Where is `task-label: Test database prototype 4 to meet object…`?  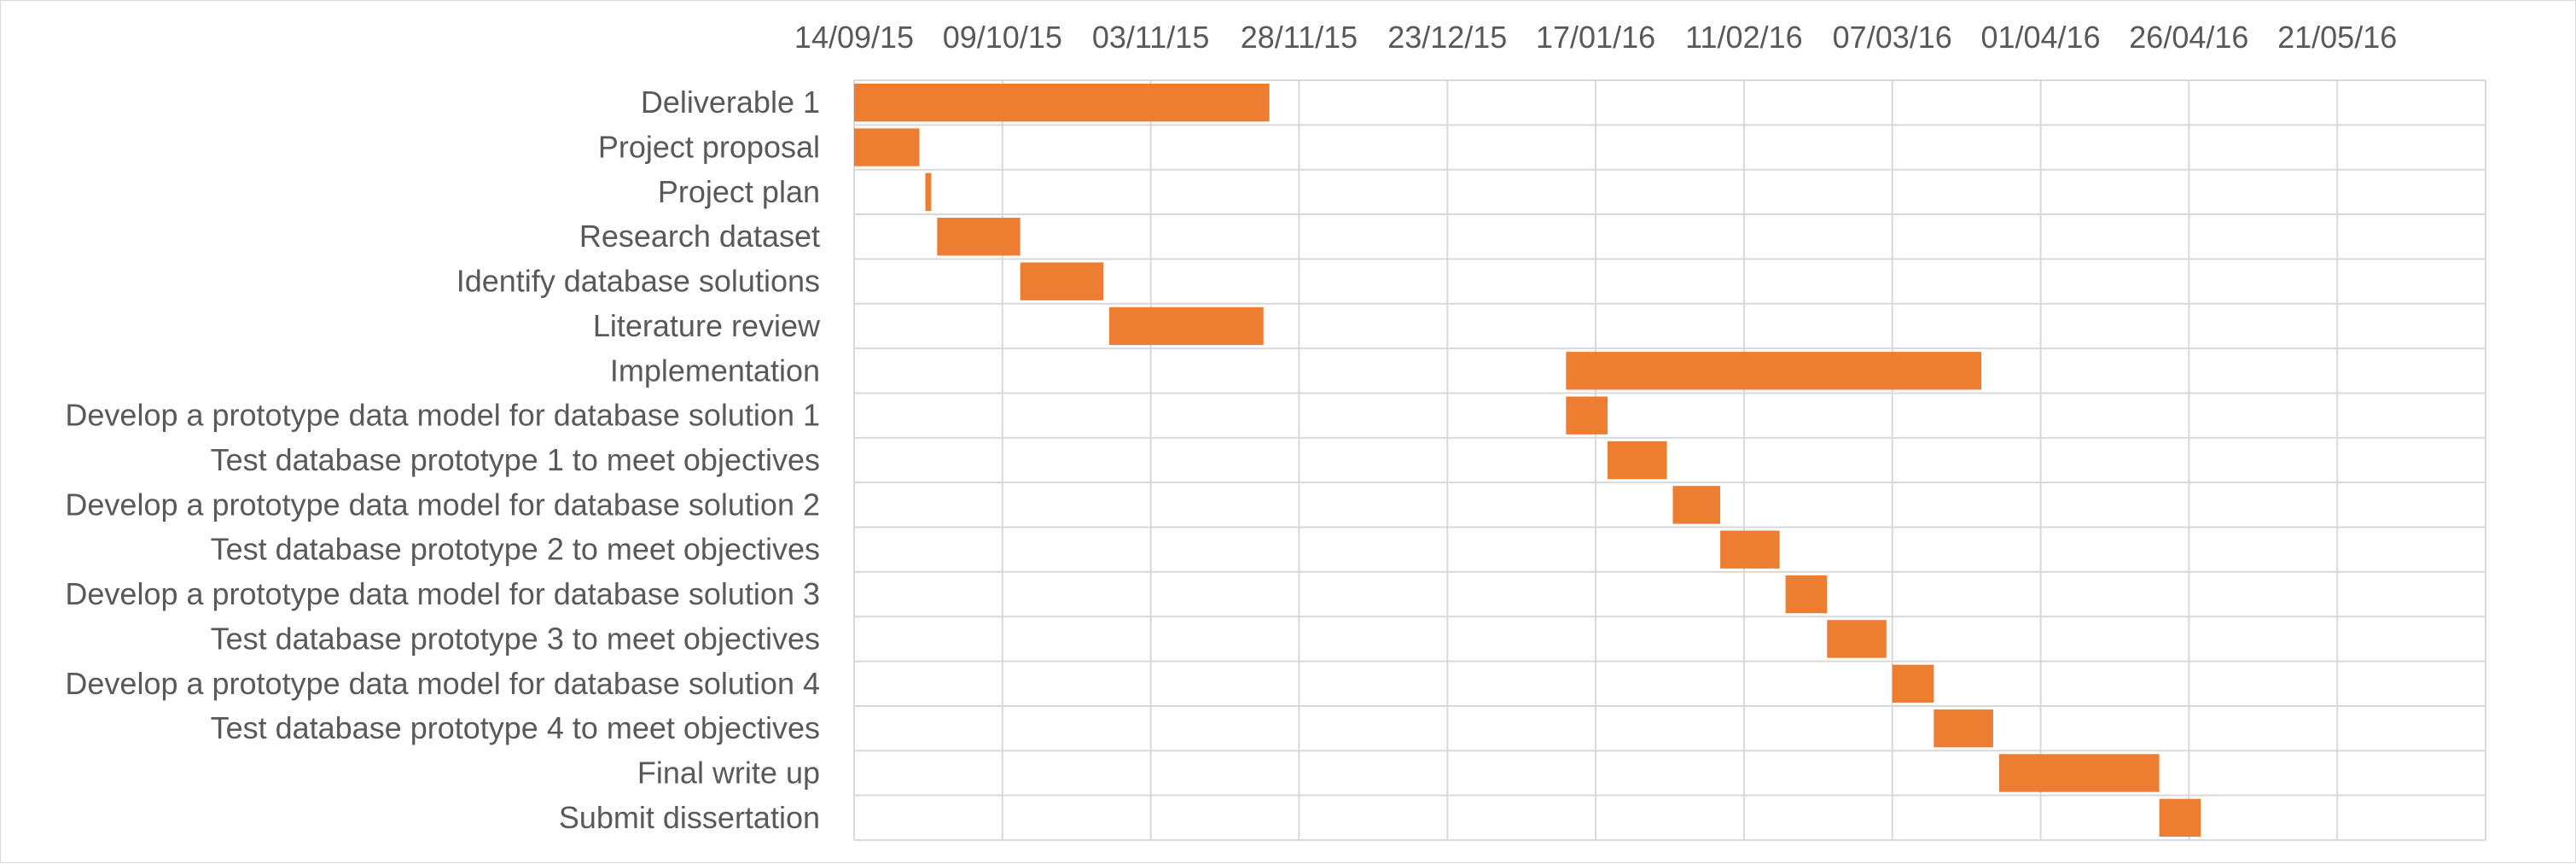
task-label: Test database prototype 4 to meet object… is located at coordinates (515, 727).